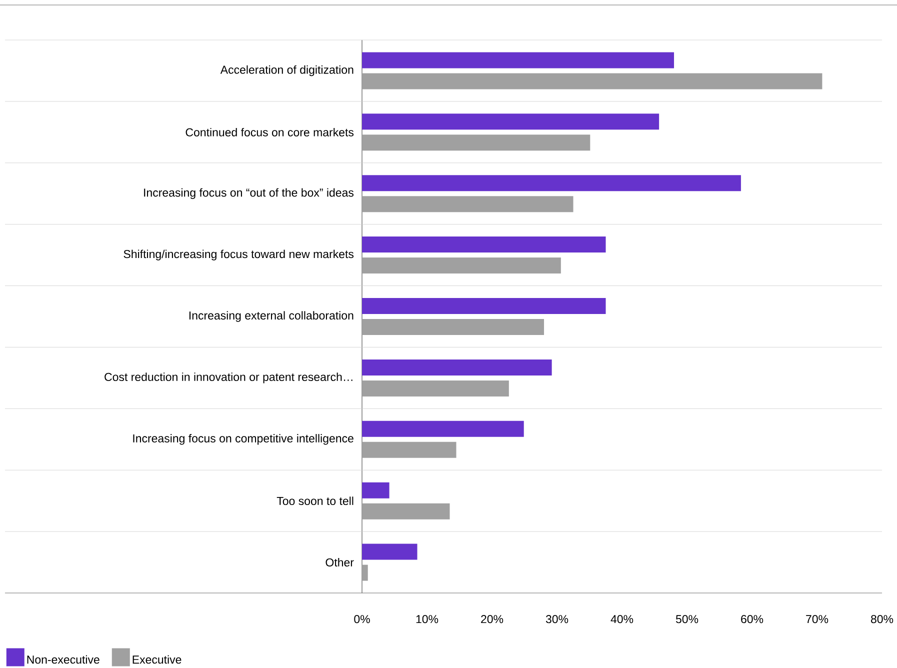 The width and height of the screenshot is (897, 668). I want to click on y-tick-label: Acceleration of digitization, so click(287, 70).